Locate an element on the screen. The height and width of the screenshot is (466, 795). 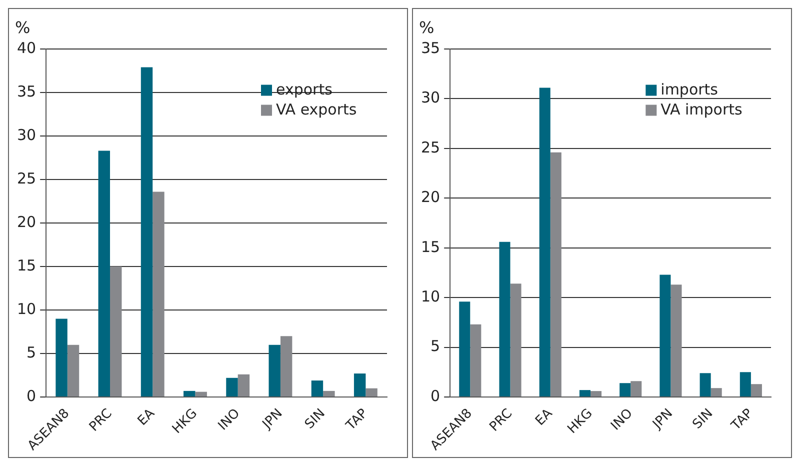
legend-label: VA exports is located at coordinates (316, 109).